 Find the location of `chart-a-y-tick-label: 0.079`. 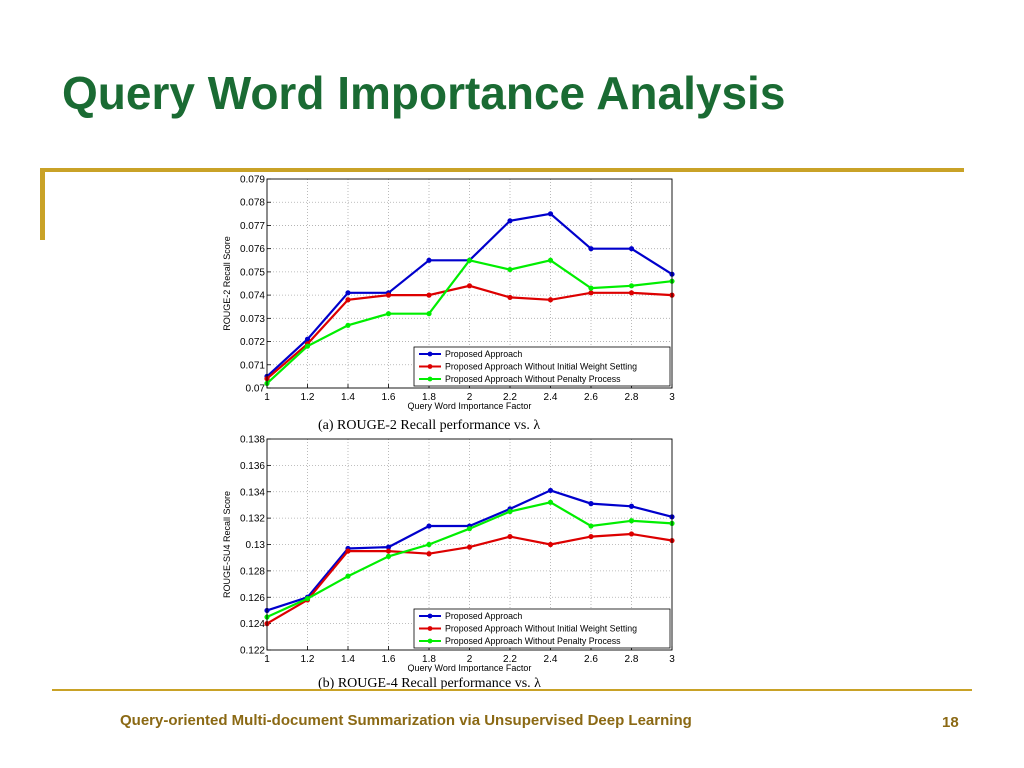

chart-a-y-tick-label: 0.079 is located at coordinates (252, 180).